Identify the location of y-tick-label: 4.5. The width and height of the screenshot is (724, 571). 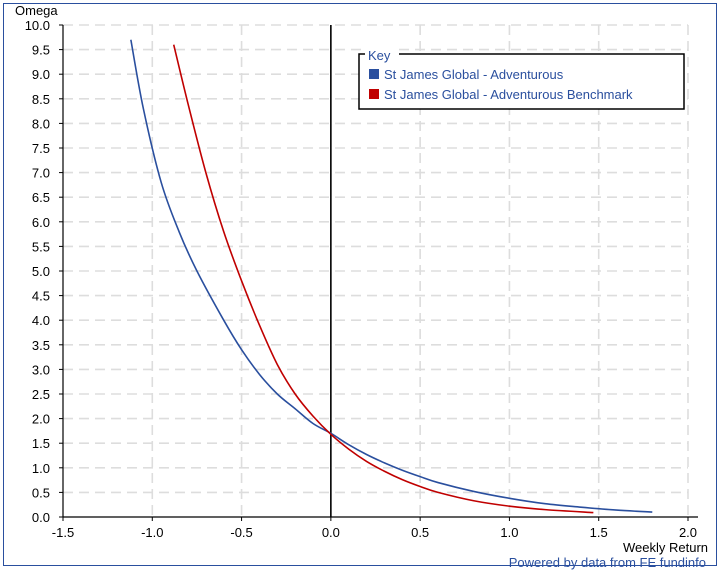
(41, 296).